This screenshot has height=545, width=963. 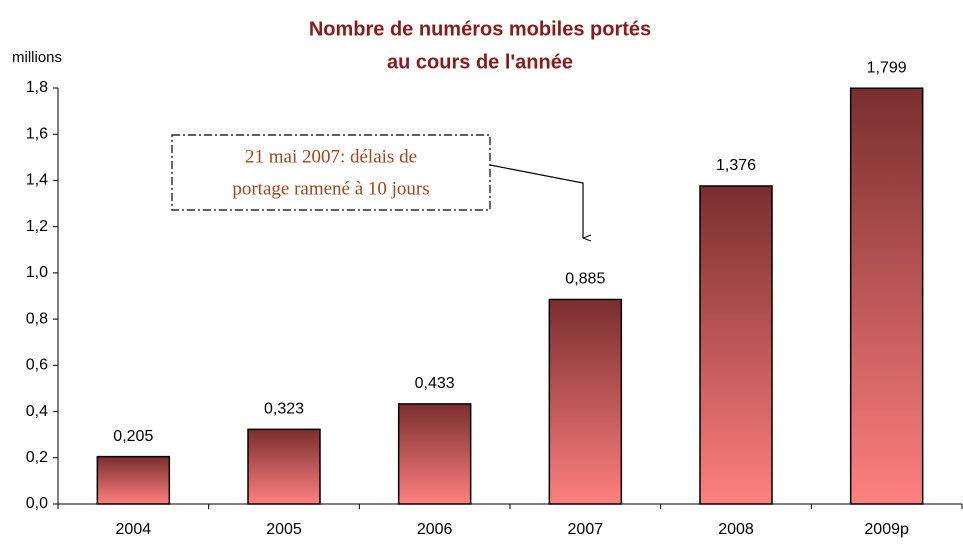 I want to click on value-label: 1,799, so click(x=887, y=67).